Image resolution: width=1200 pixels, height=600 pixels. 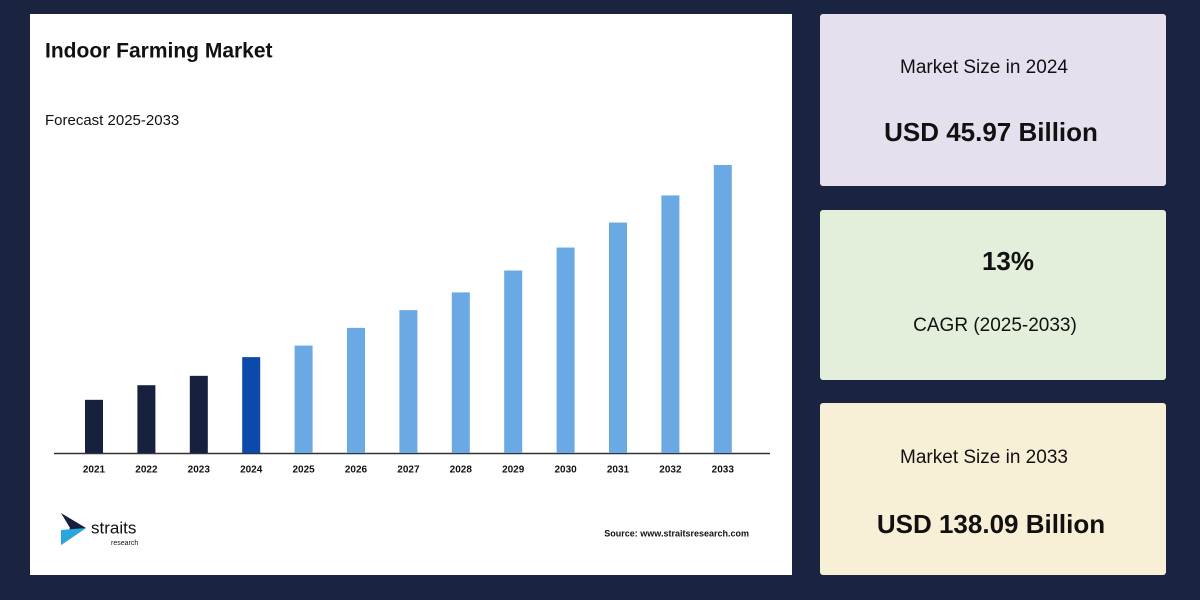 I want to click on logo-mark-accent, so click(x=73, y=536).